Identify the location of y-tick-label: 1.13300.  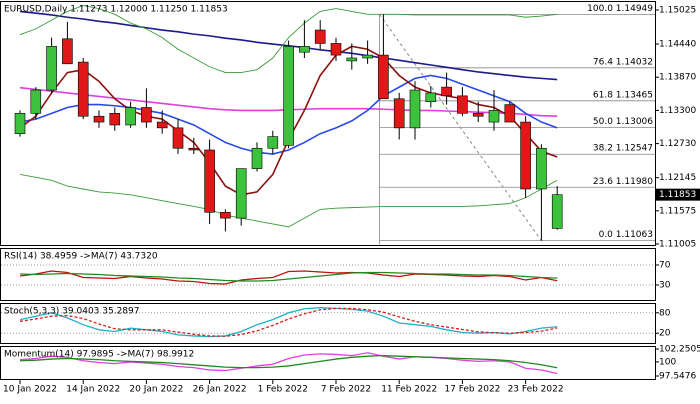
(677, 111).